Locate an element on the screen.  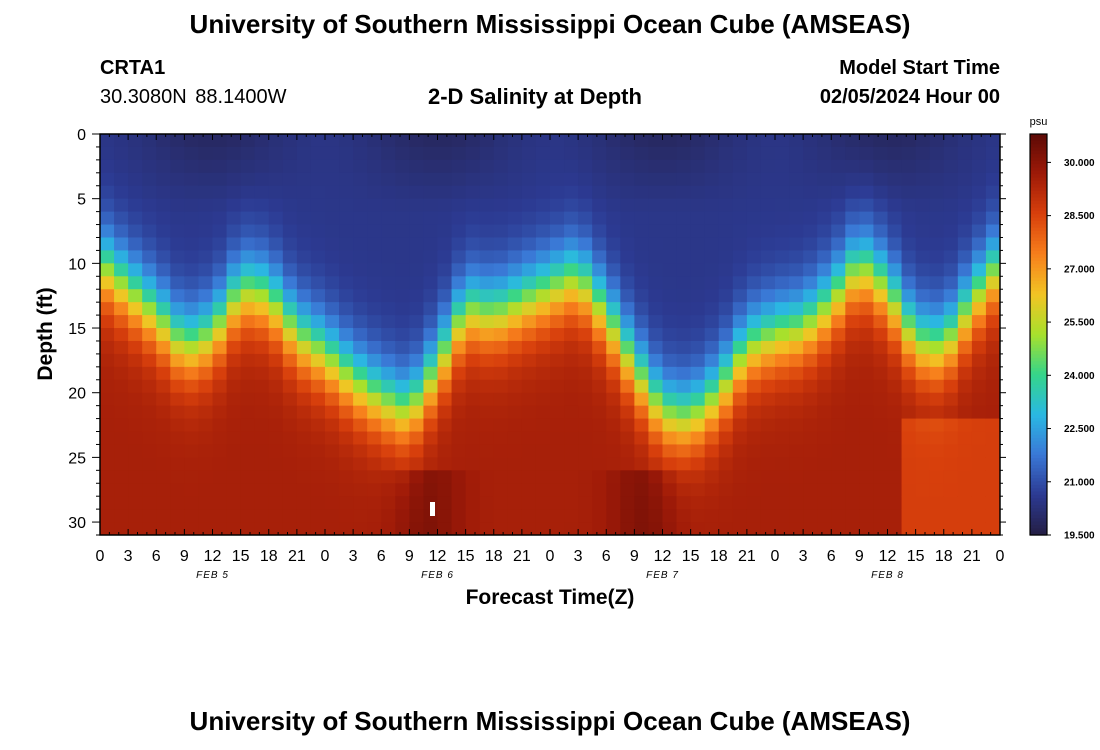
x-tick-label: 12 is located at coordinates (888, 556).